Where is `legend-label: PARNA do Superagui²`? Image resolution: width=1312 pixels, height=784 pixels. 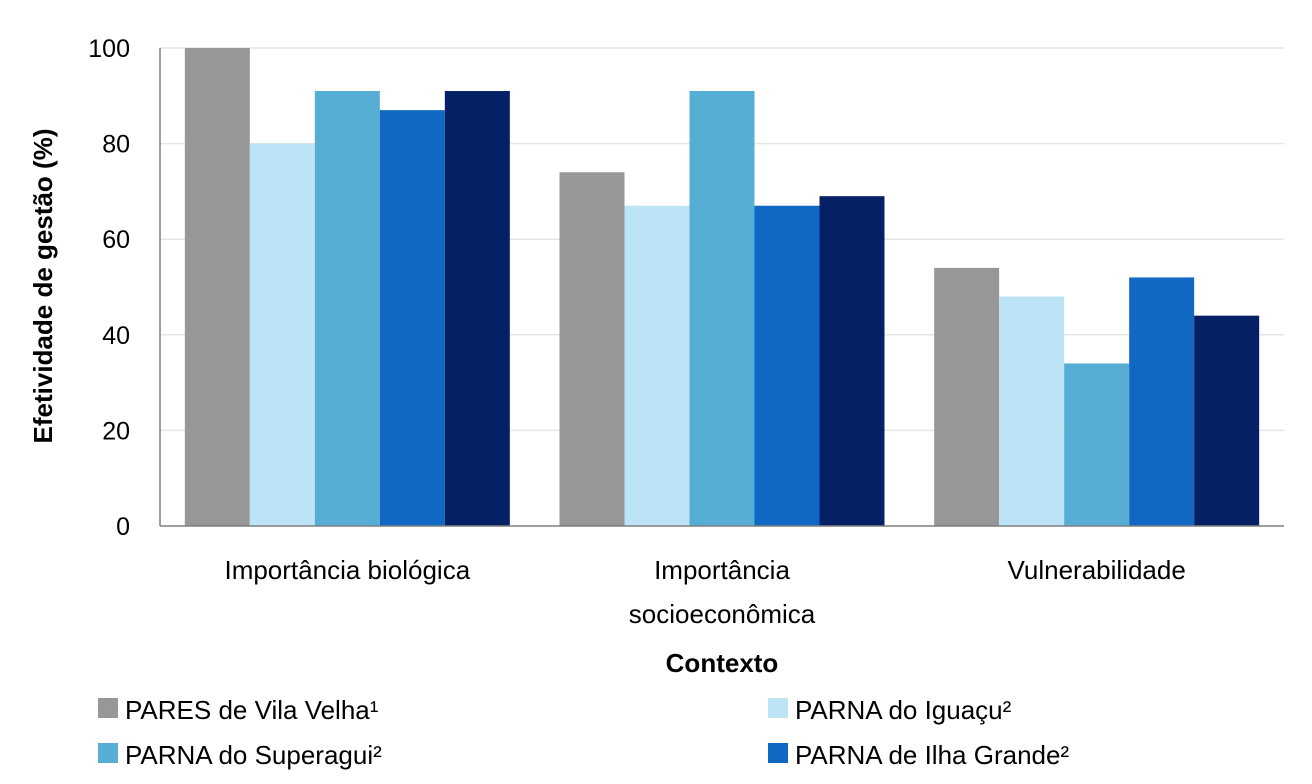
legend-label: PARNA do Superagui² is located at coordinates (253, 755).